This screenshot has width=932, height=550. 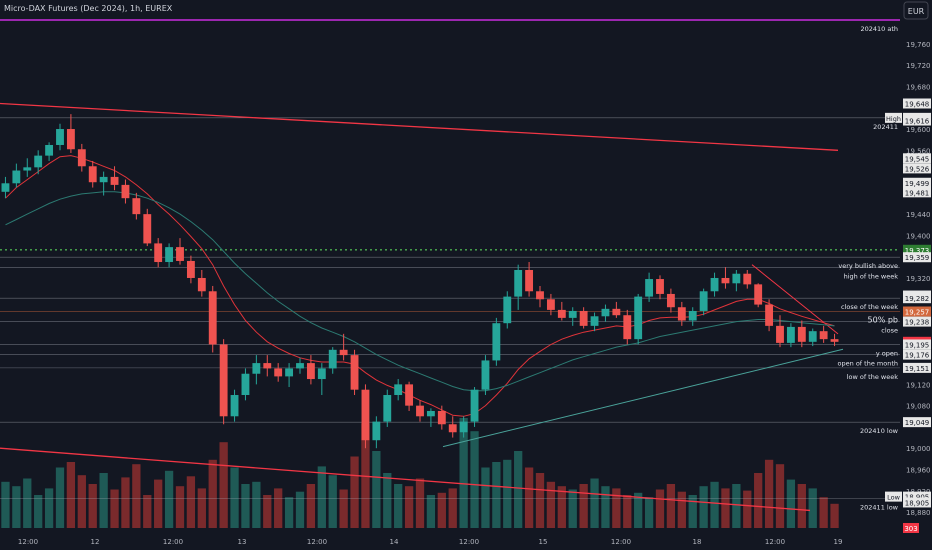 What do you see at coordinates (871, 276) in the screenshot?
I see `level-label: high of the week` at bounding box center [871, 276].